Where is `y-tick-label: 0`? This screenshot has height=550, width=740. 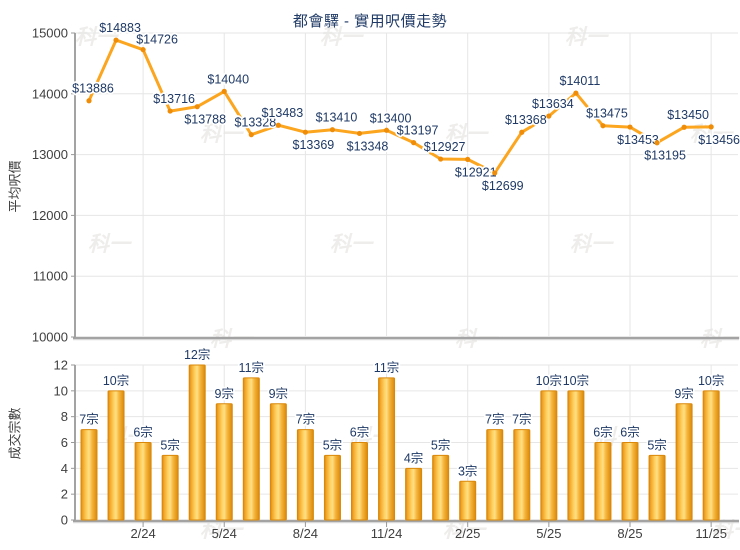 y-tick-label: 0 is located at coordinates (64, 520).